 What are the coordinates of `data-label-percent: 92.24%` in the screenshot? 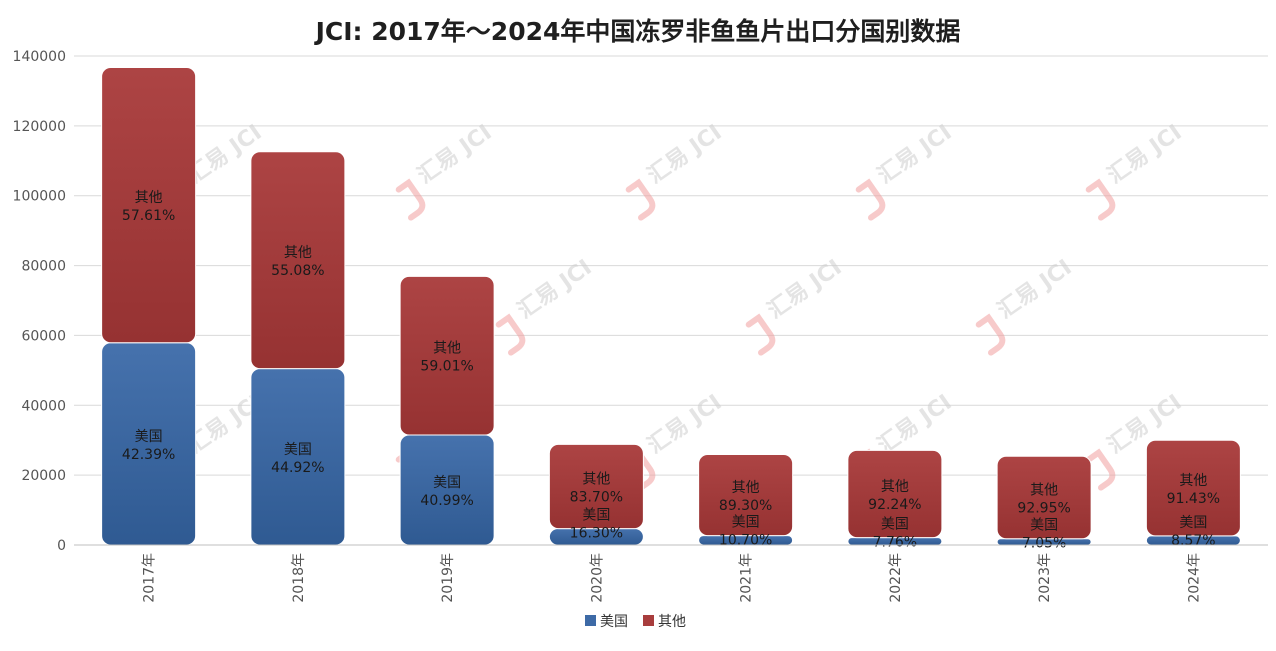 It's located at (894, 505).